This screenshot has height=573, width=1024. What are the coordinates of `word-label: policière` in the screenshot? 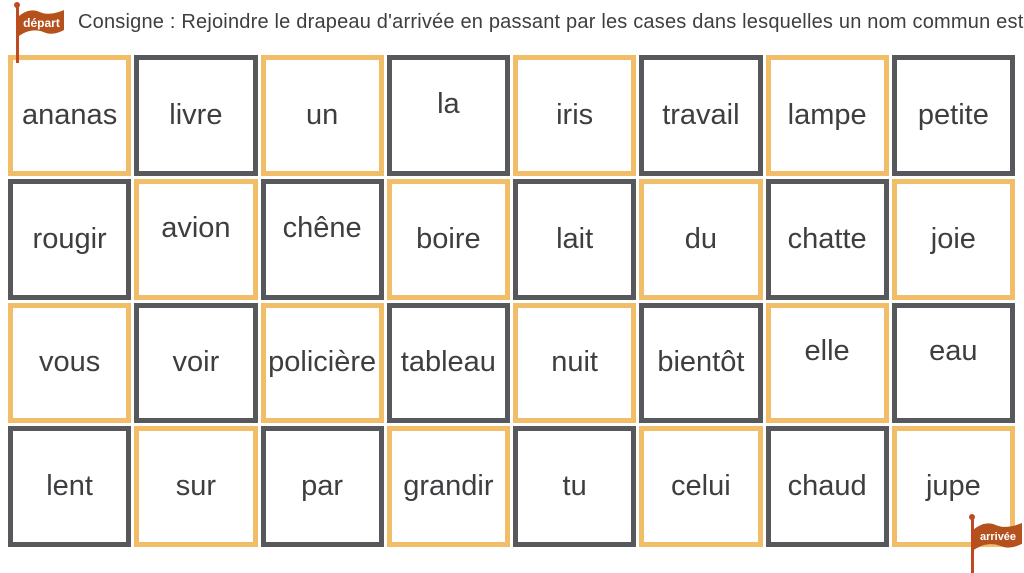 It's located at (322, 362).